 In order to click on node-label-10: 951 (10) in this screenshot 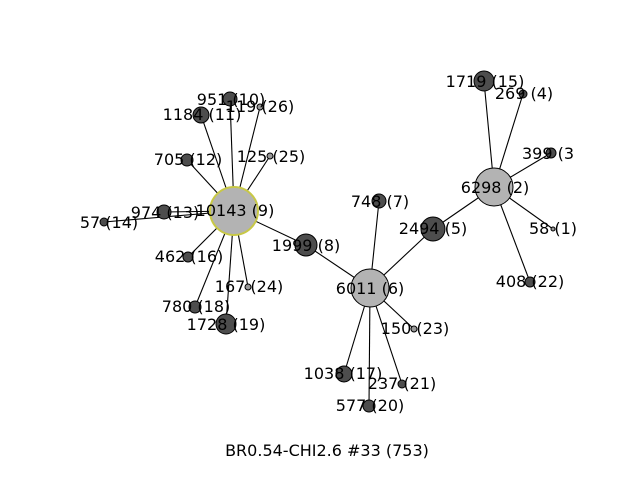, I will do `click(231, 99)`.